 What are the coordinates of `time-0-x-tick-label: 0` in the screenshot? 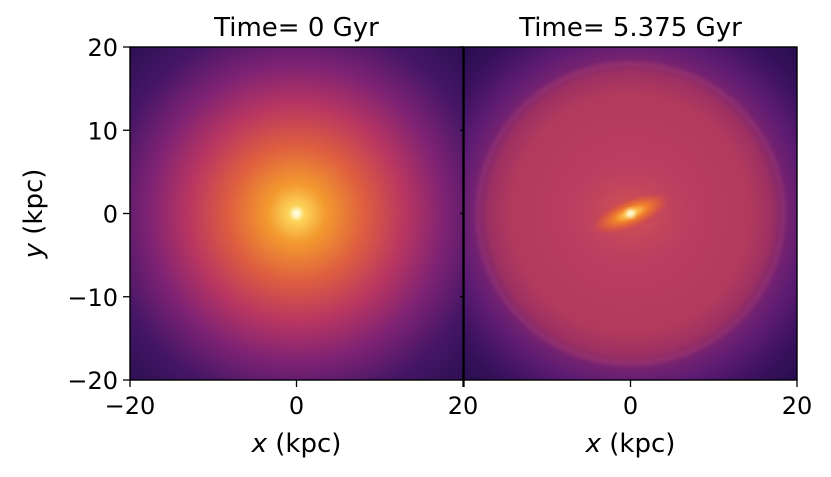 It's located at (296, 406).